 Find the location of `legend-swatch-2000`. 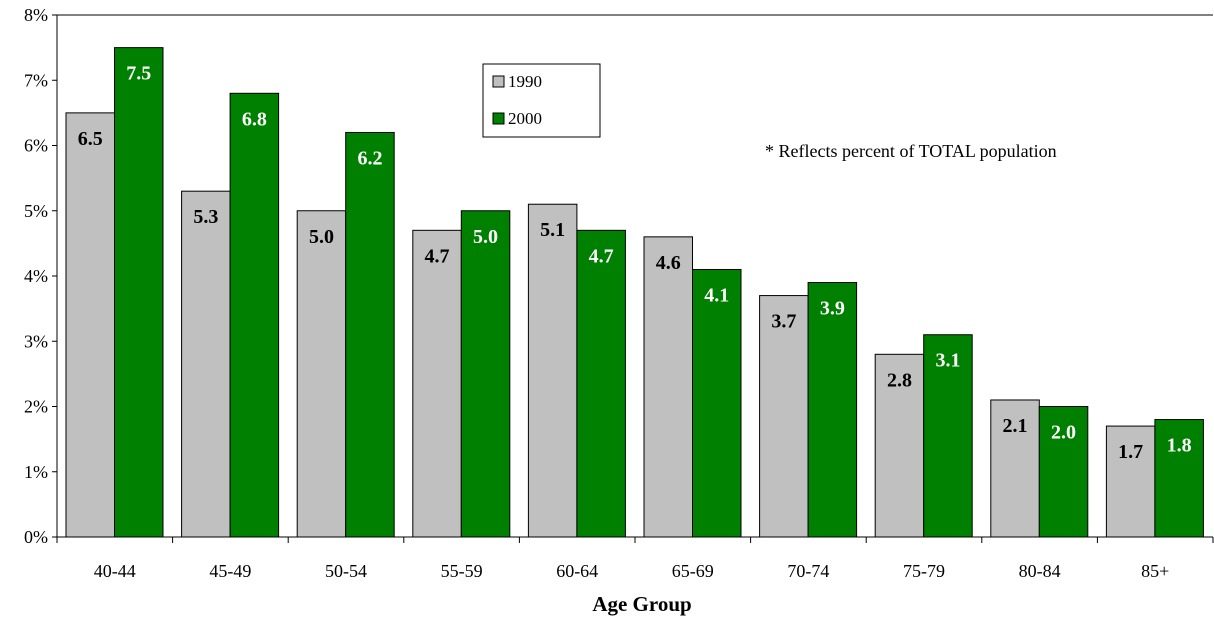

legend-swatch-2000 is located at coordinates (498, 118).